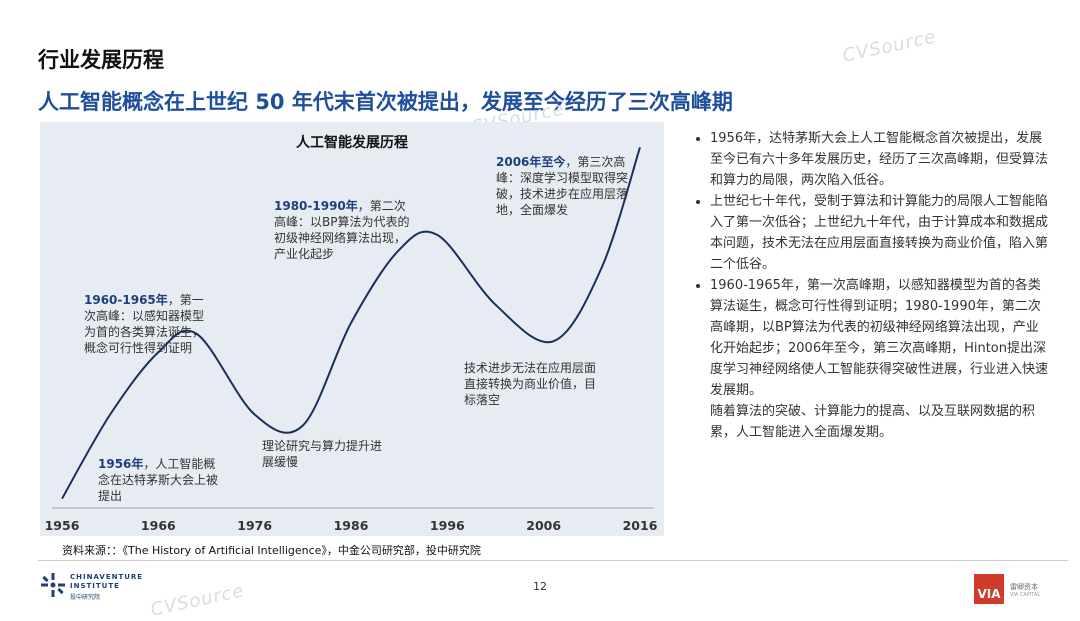 The height and width of the screenshot is (621, 1080). What do you see at coordinates (62, 525) in the screenshot?
I see `x-tick-label: 1956` at bounding box center [62, 525].